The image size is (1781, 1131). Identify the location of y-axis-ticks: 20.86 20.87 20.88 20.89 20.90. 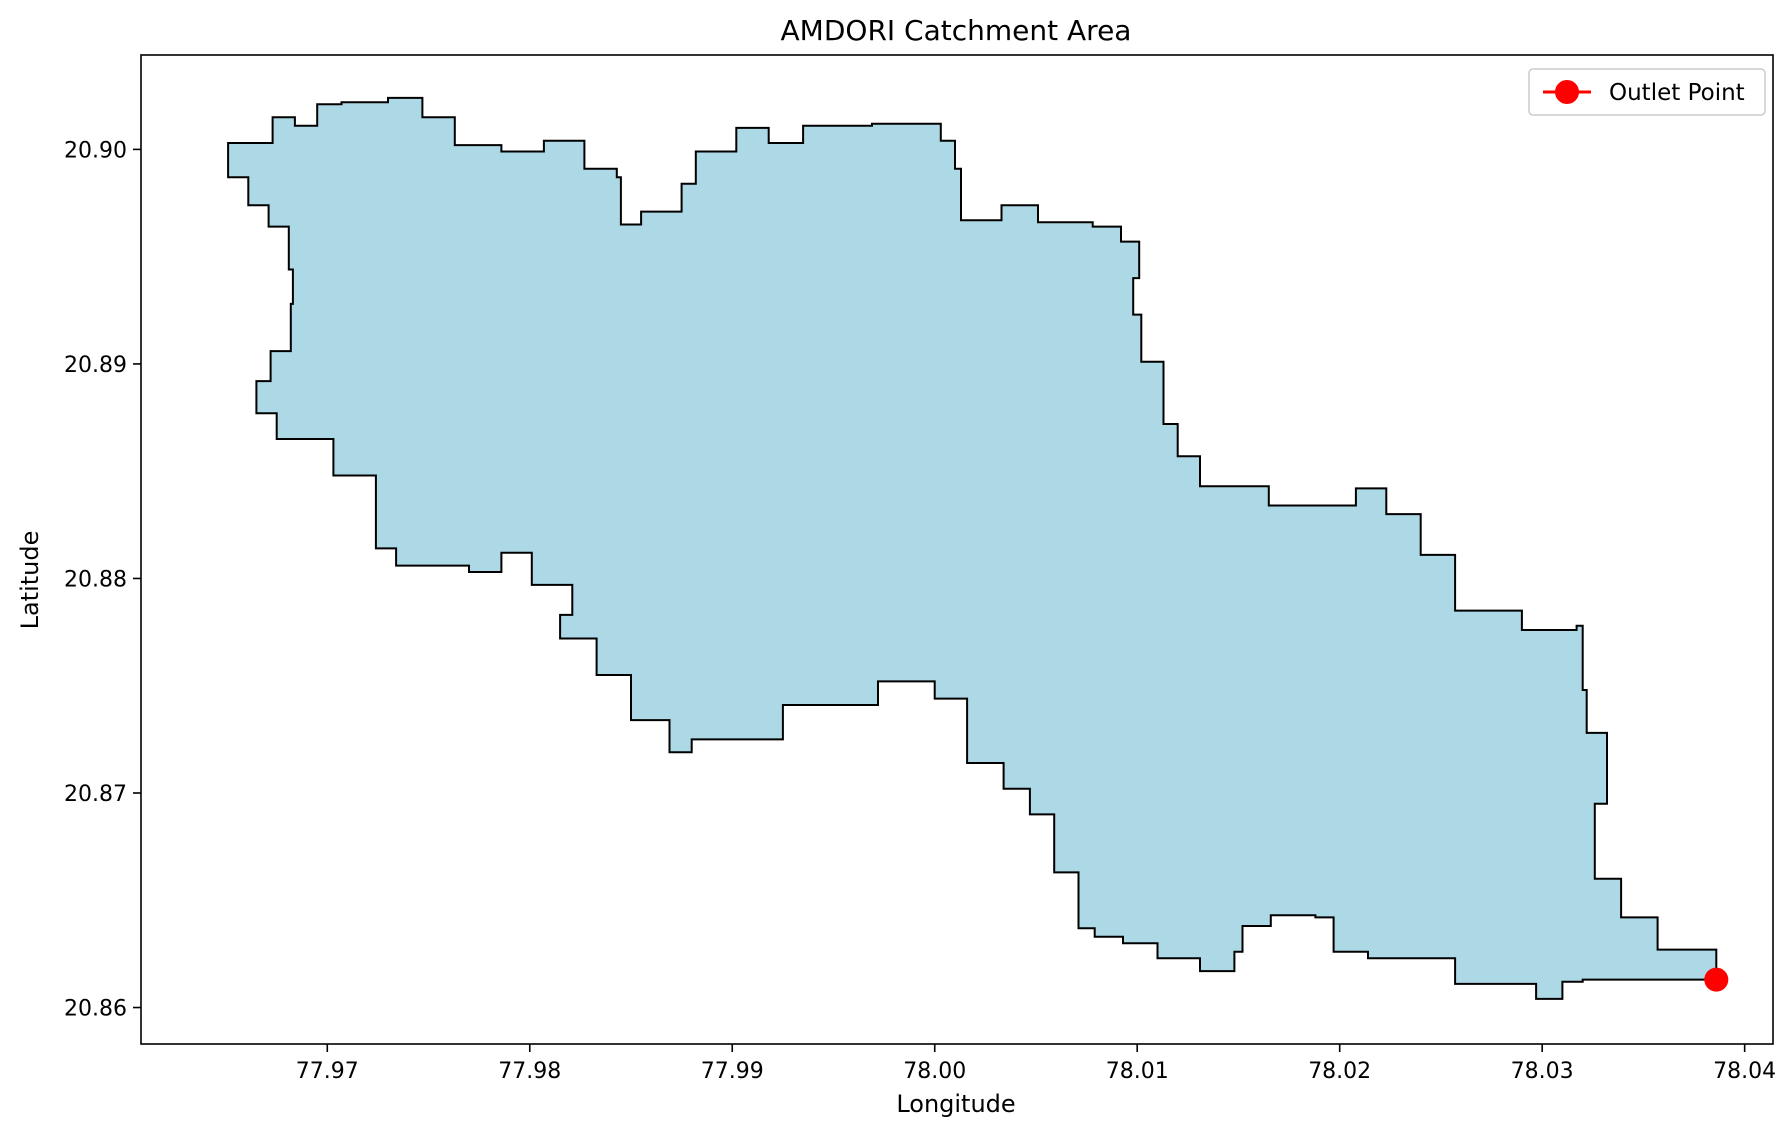
(102, 580).